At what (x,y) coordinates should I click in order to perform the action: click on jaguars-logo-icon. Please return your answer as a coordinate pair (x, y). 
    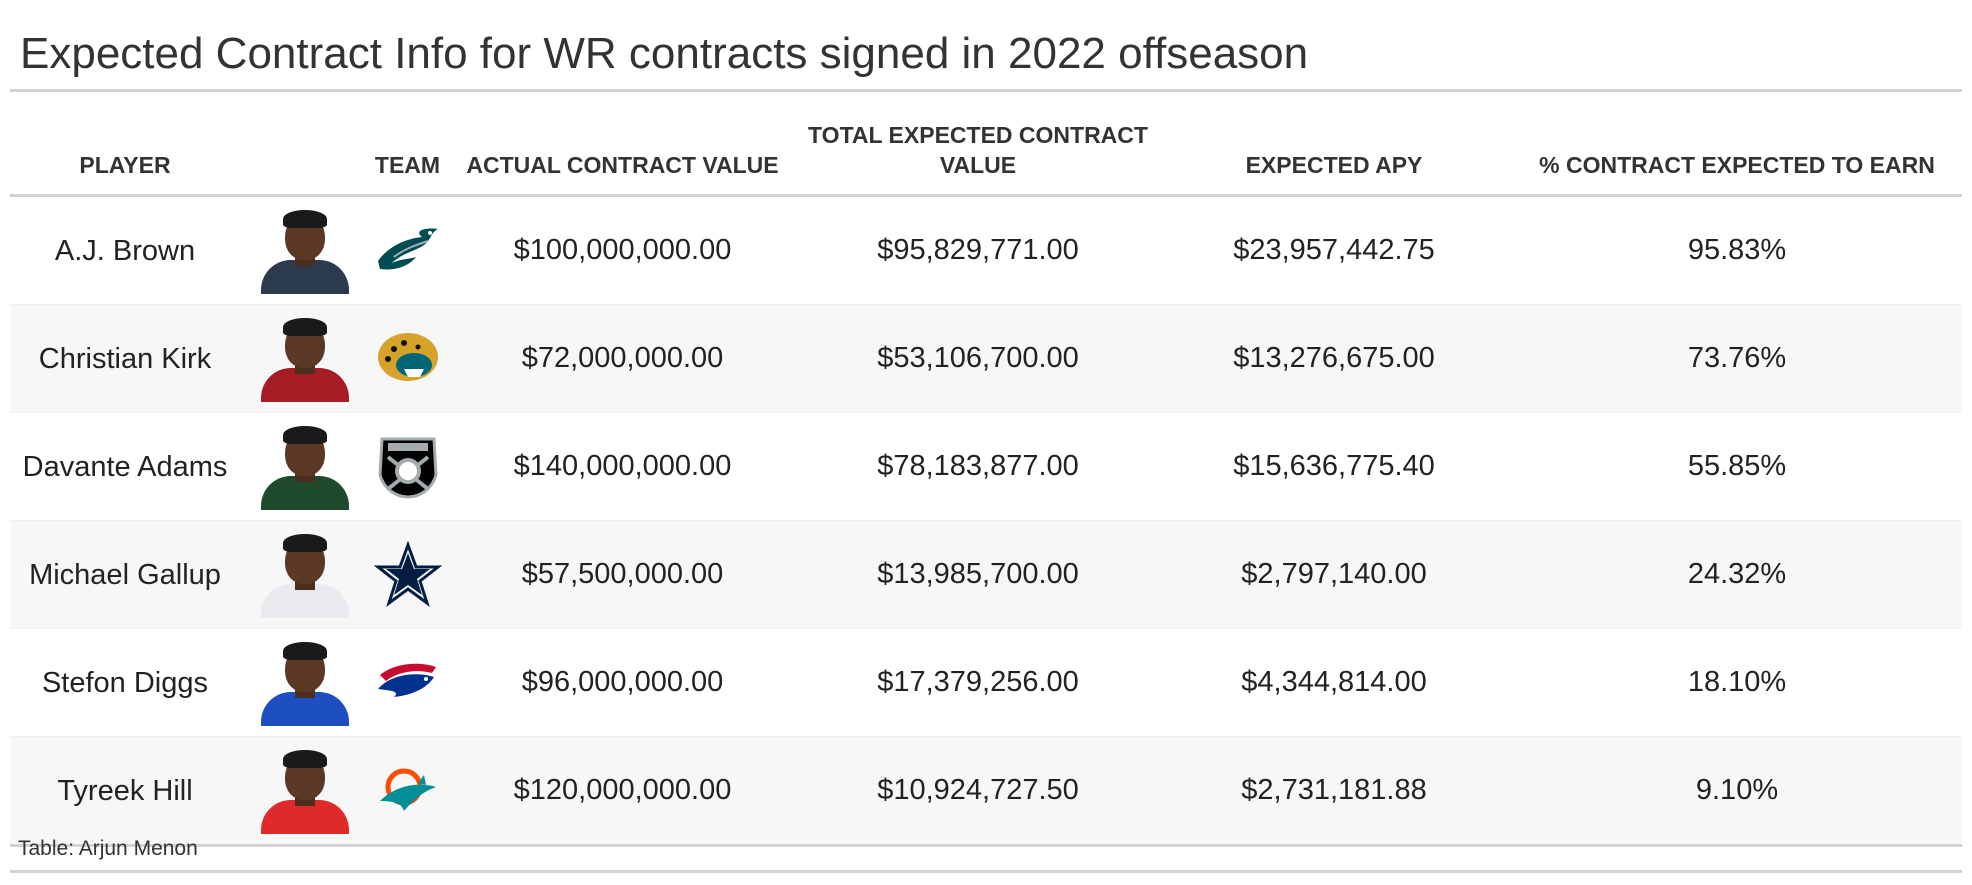
    Looking at the image, I should click on (407, 359).